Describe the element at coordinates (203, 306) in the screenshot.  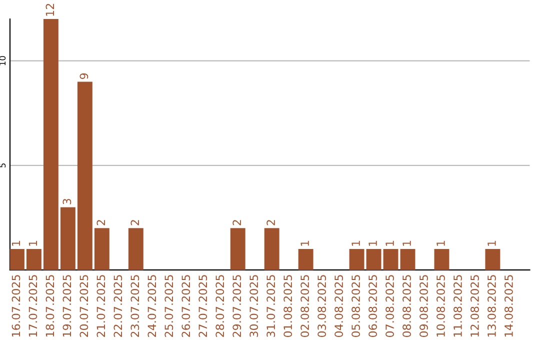
I see `x-tick-label: 27.07.2025` at that location.